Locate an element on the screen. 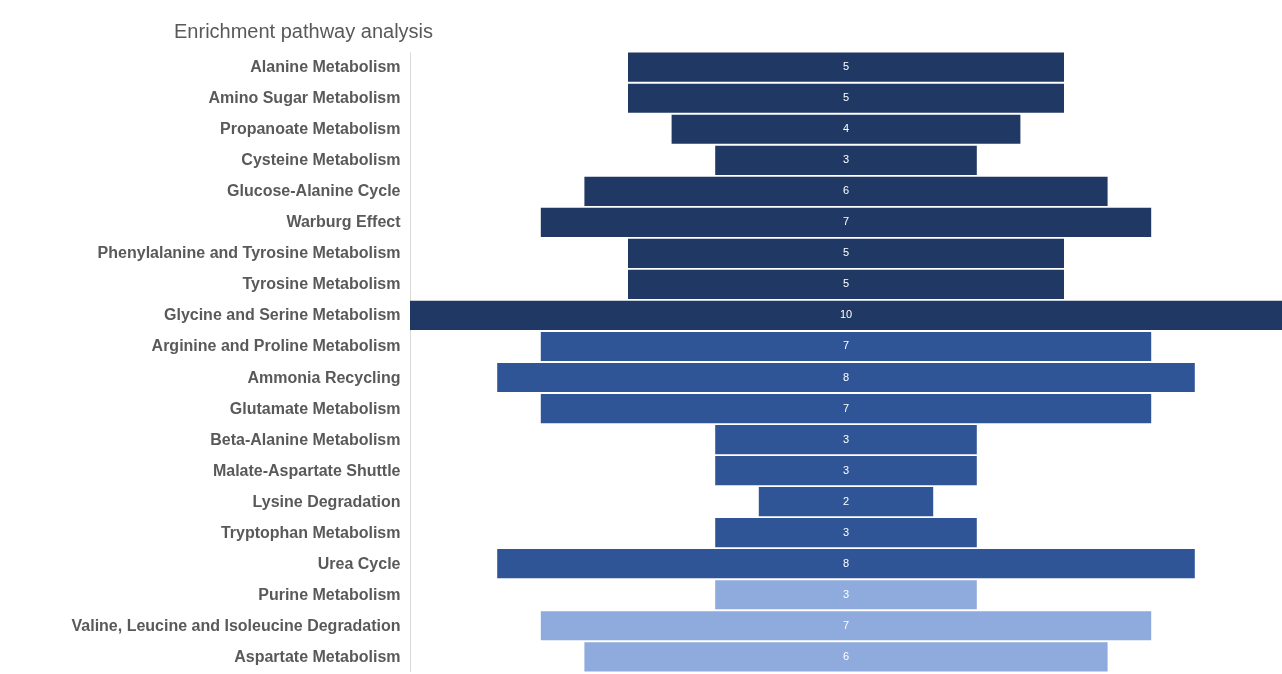  text: Enrichment pathway analysis is located at coordinates (304, 31).